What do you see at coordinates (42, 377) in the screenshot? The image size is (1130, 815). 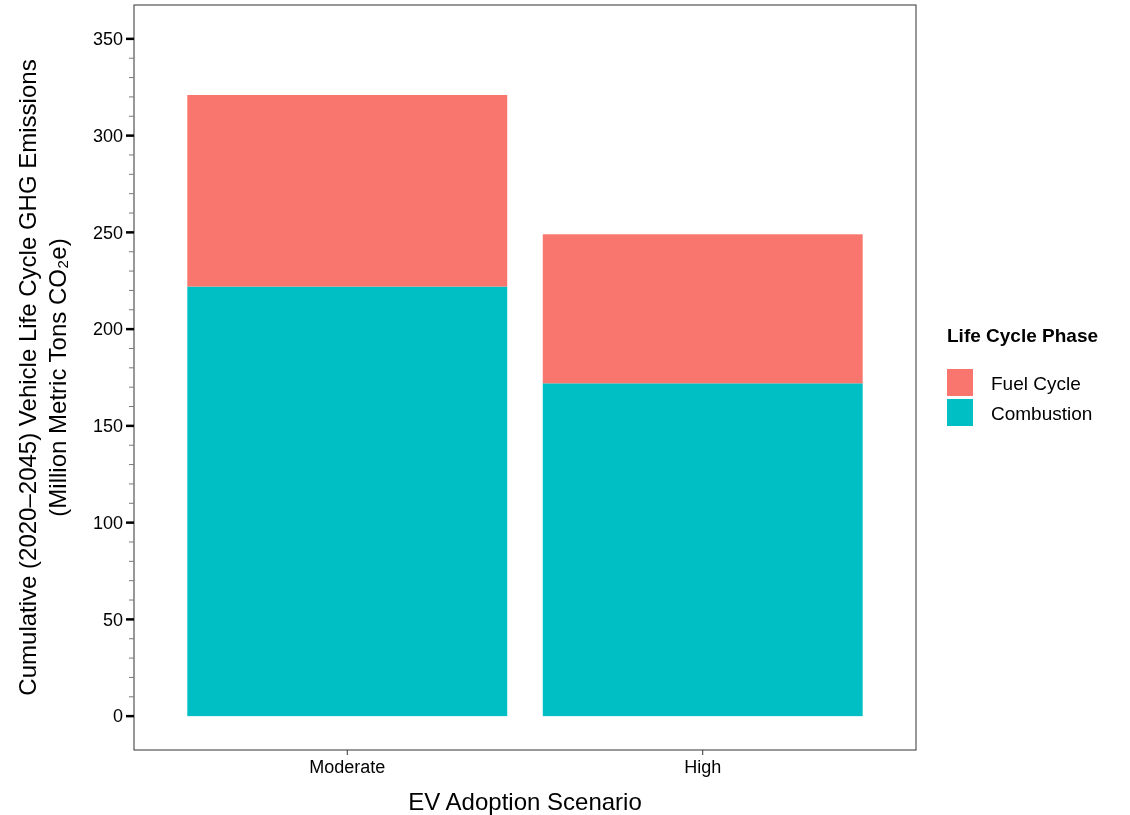 I see `y-axis-title: Cumulative (2020–2045) Vehicle Life Cycle GHG Emissions (Million Metric Tons CO₂e)` at bounding box center [42, 377].